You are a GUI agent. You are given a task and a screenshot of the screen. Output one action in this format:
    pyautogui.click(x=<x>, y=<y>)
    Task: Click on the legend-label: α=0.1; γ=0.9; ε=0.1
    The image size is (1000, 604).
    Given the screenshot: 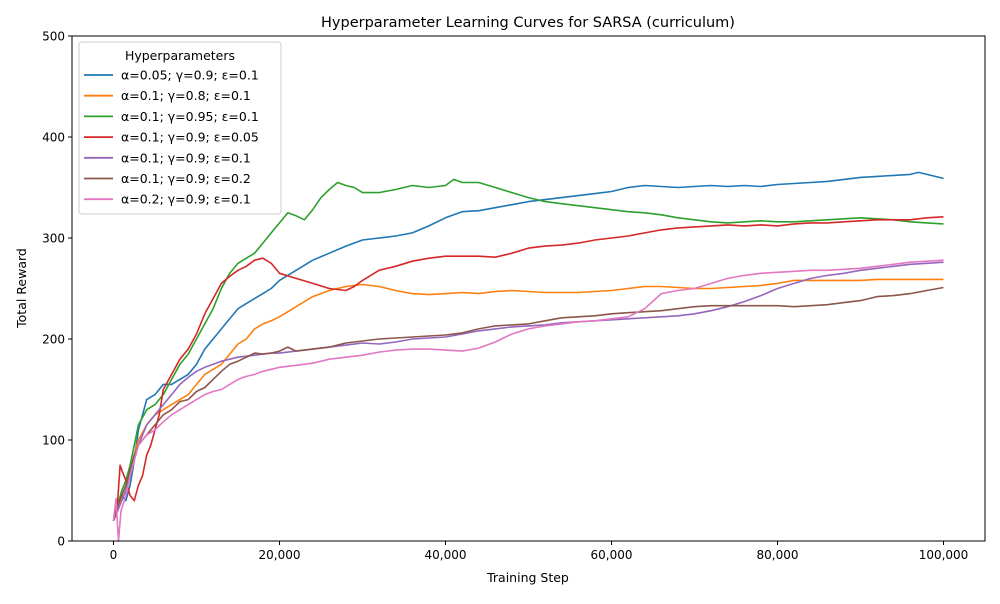 What is the action you would take?
    pyautogui.click(x=186, y=157)
    